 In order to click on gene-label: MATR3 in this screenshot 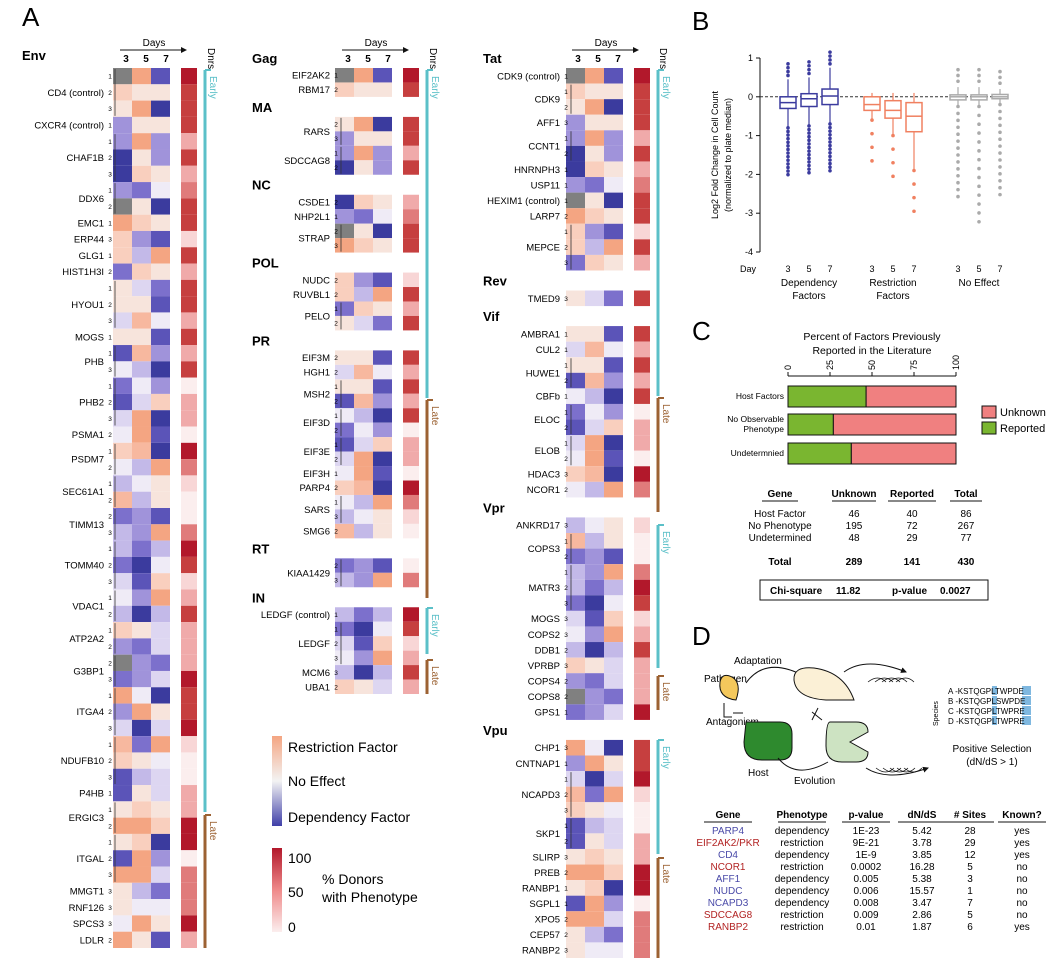, I will do `click(545, 588)`.